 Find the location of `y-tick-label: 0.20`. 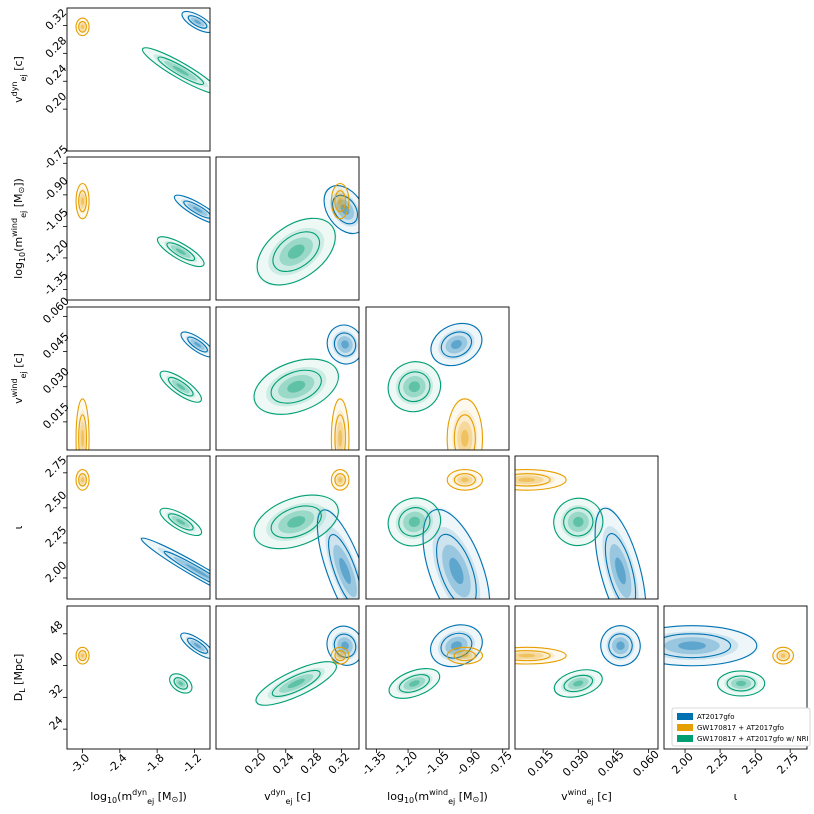

y-tick-label: 0.20 is located at coordinates (56, 103).